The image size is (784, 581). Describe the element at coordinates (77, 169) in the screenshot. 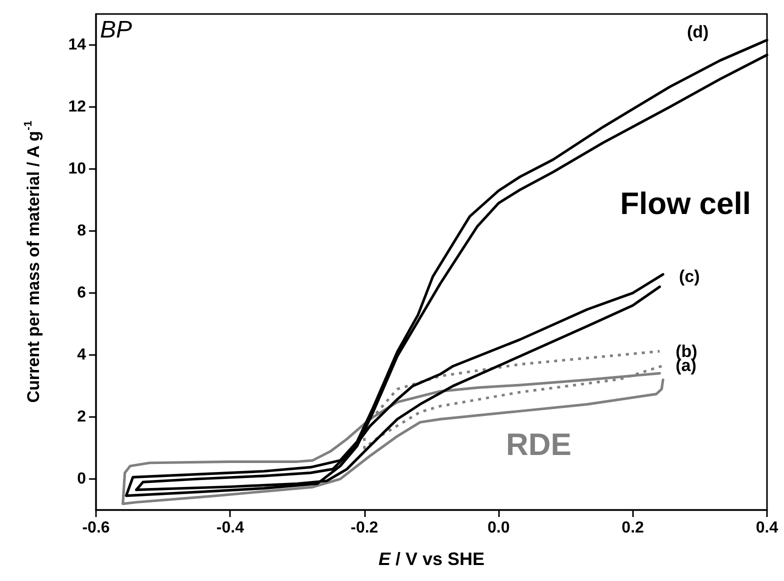

I see `y-tick-label: 10` at that location.